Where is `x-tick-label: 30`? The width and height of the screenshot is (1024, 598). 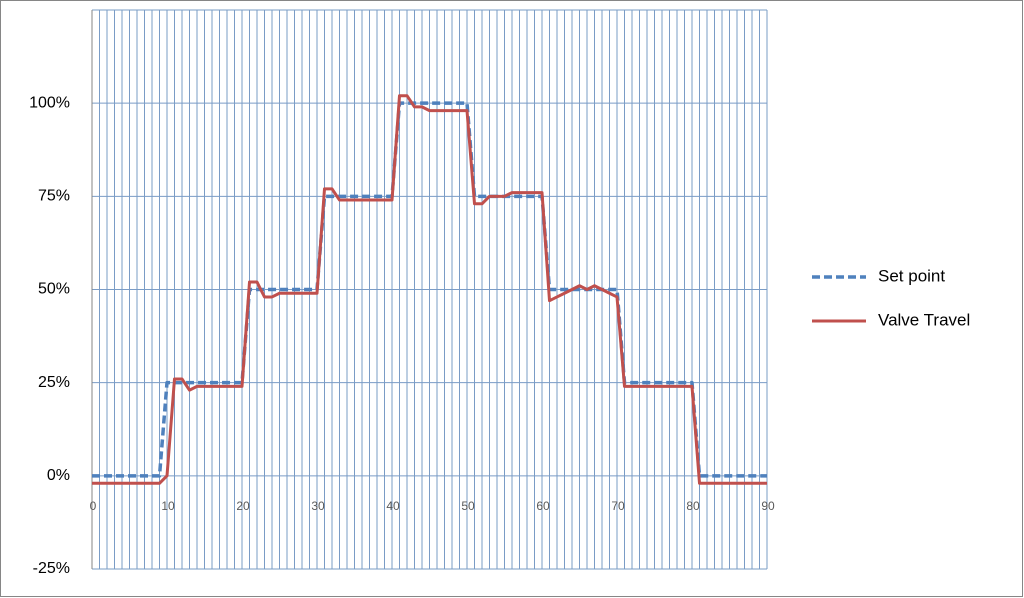 x-tick-label: 30 is located at coordinates (318, 506).